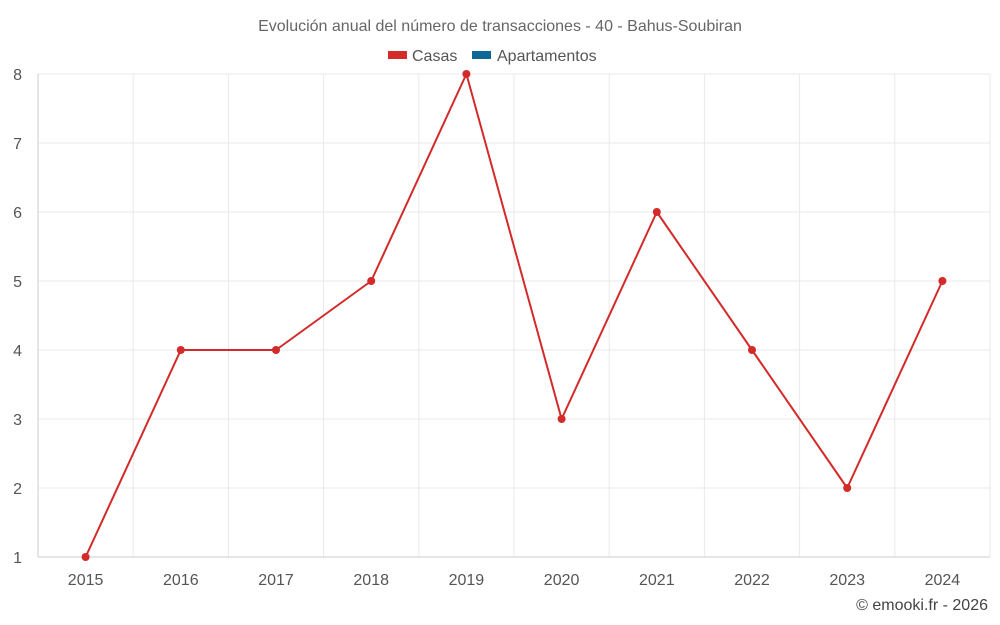  Describe the element at coordinates (547, 56) in the screenshot. I see `legend-label-apartamentos: Apartamentos` at that location.